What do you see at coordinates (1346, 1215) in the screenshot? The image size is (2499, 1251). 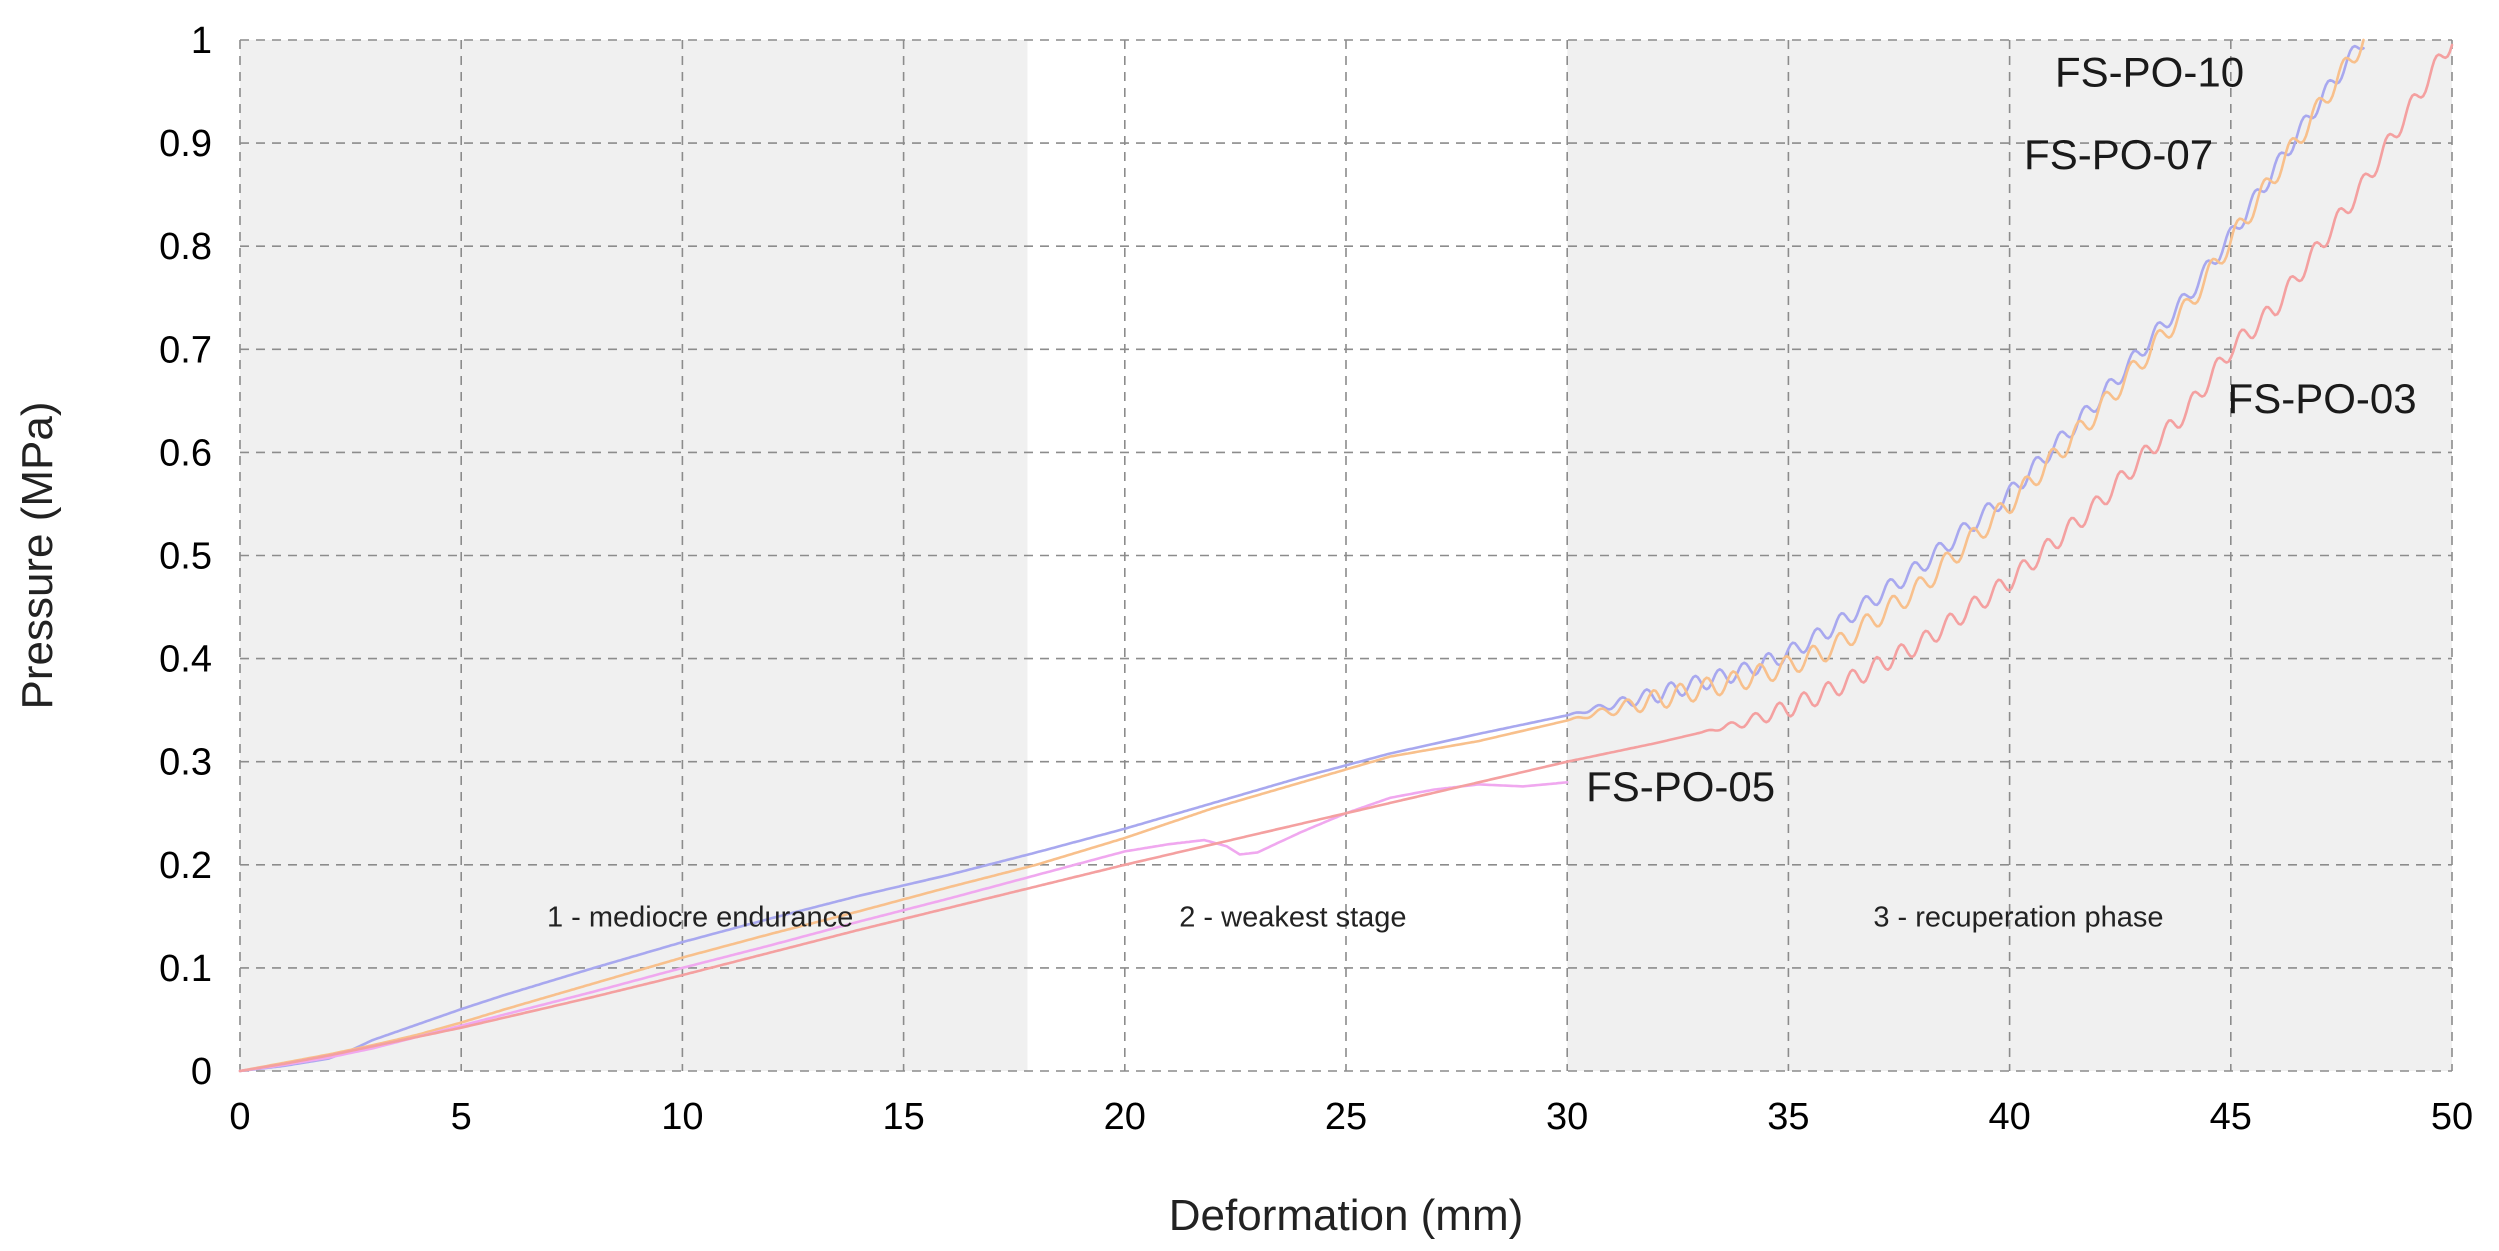 I see `x-axis-title: Deformation (mm)` at bounding box center [1346, 1215].